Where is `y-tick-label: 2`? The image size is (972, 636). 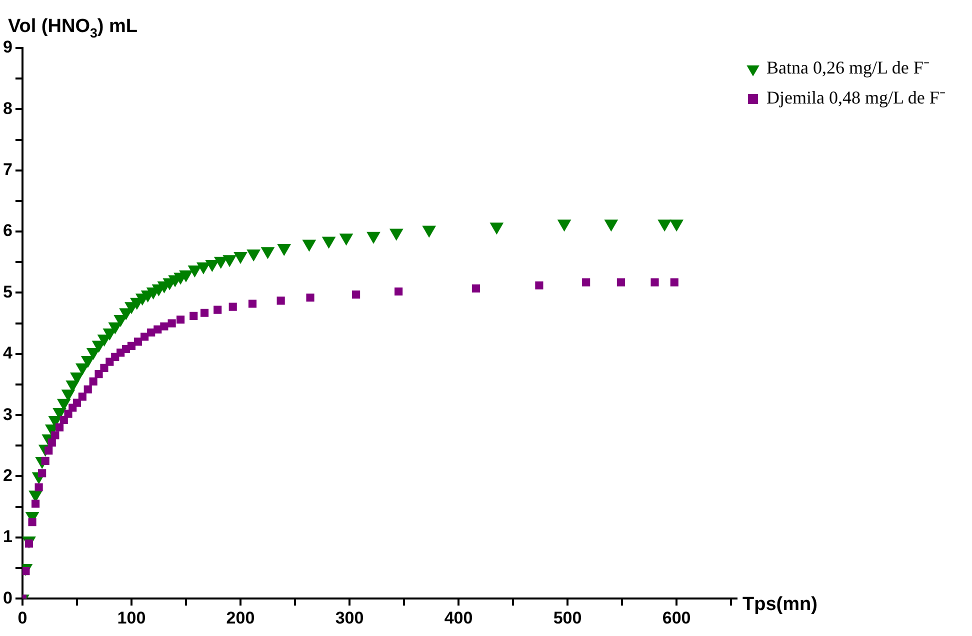
y-tick-label: 2 is located at coordinates (7, 475).